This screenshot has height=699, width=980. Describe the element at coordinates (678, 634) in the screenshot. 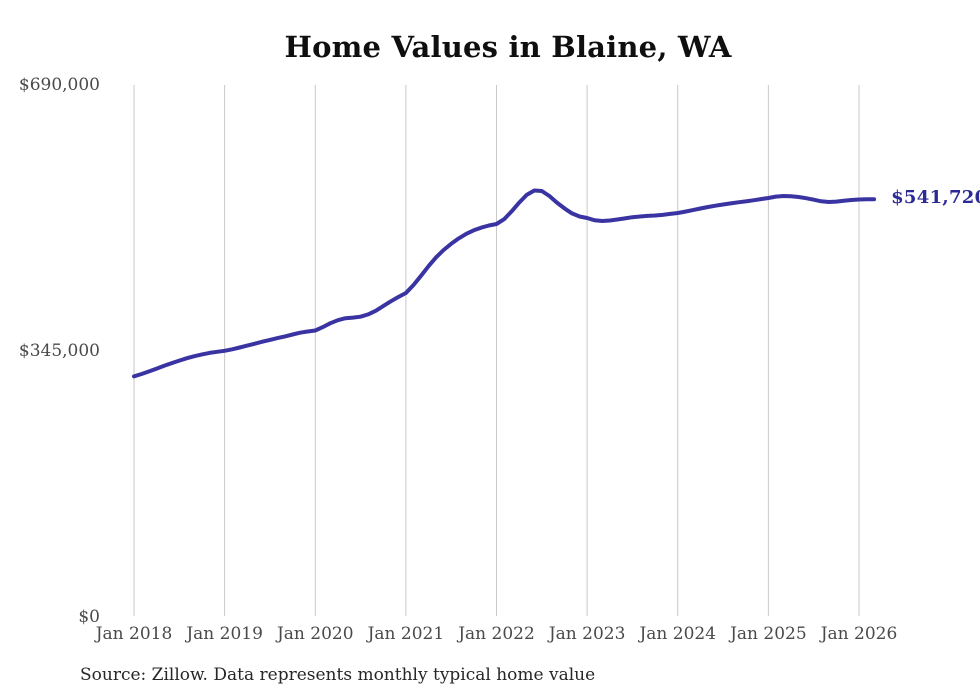

I see `x-tick-label: Jan 2024` at that location.